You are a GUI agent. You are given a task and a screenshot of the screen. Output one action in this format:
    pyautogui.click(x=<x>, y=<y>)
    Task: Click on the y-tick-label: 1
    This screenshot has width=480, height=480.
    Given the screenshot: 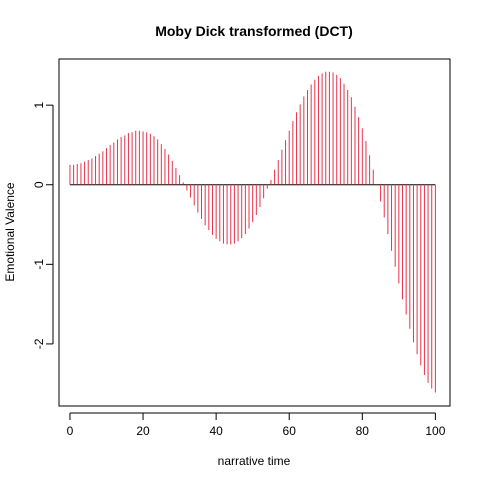 What is the action you would take?
    pyautogui.click(x=39, y=105)
    